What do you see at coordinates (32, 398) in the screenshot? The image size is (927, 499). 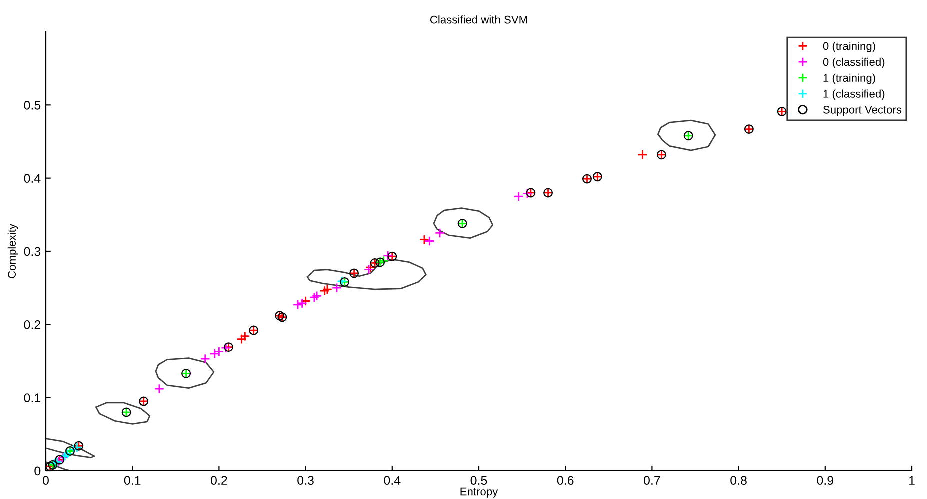 I see `y-tick-label: 0.1` at bounding box center [32, 398].